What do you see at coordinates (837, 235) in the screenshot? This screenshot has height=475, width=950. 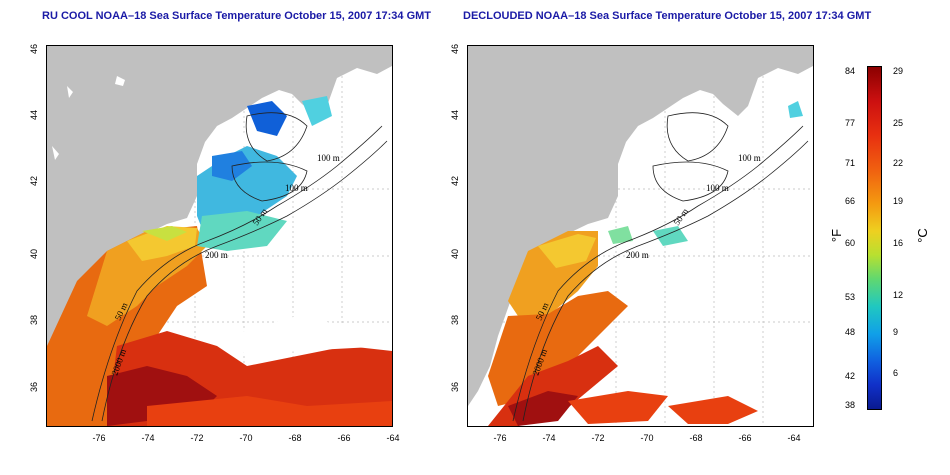 I see `fahrenheit-unit-label: °F` at bounding box center [837, 235].